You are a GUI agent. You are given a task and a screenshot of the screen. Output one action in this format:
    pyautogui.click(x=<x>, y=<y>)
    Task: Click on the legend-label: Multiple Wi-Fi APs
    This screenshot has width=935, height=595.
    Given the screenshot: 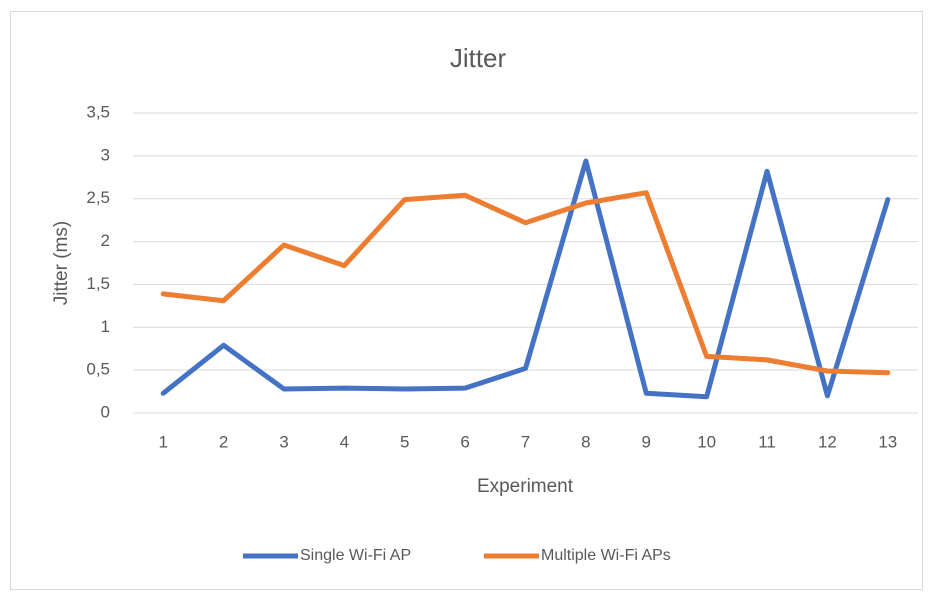 What is the action you would take?
    pyautogui.click(x=606, y=555)
    